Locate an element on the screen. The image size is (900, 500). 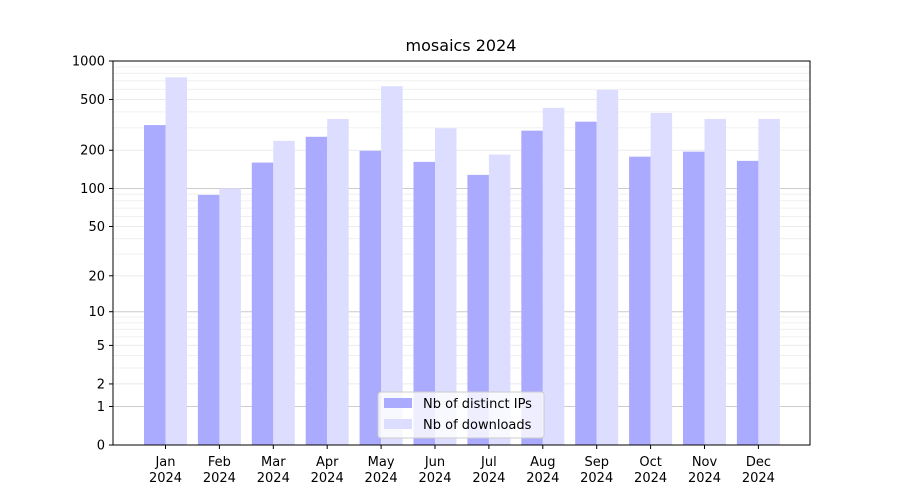
legend-swatch-distinct-ips is located at coordinates (398, 403).